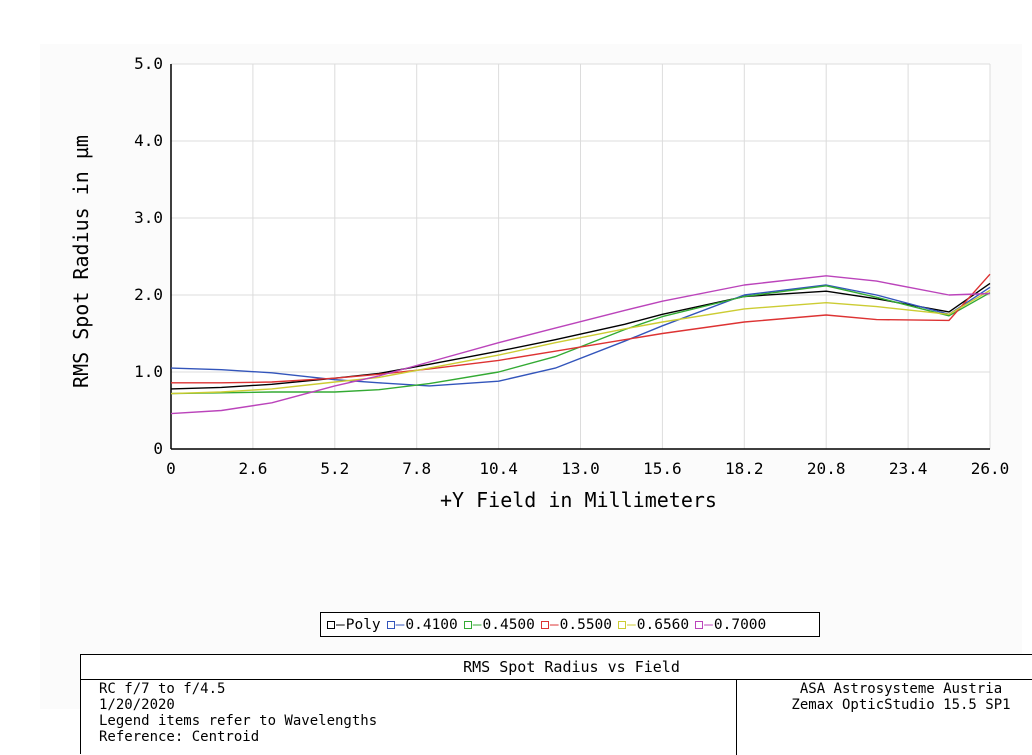 This screenshot has width=1032, height=755. What do you see at coordinates (81, 261) in the screenshot?
I see `y-axis-title: RMS Spot Radius in µm` at bounding box center [81, 261].